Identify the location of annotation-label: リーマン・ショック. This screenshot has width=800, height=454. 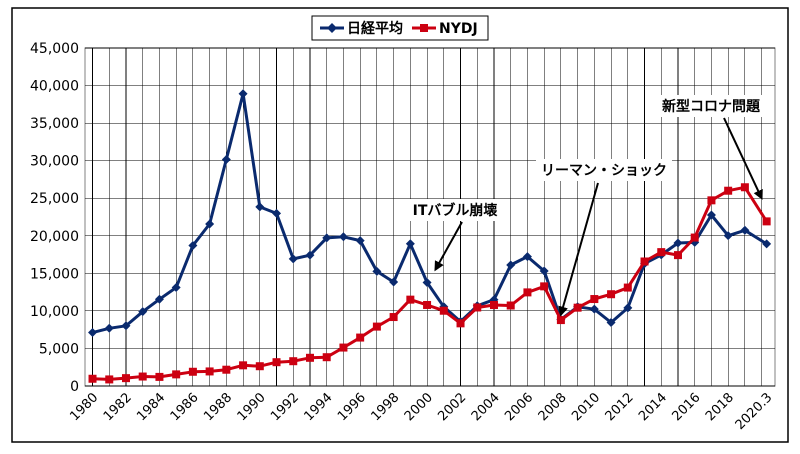
(604, 171).